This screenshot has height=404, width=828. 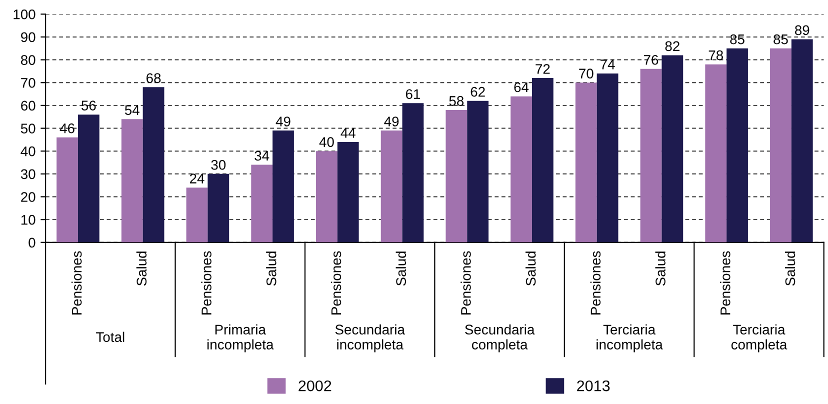 I want to click on data-label: 62, so click(x=477, y=91).